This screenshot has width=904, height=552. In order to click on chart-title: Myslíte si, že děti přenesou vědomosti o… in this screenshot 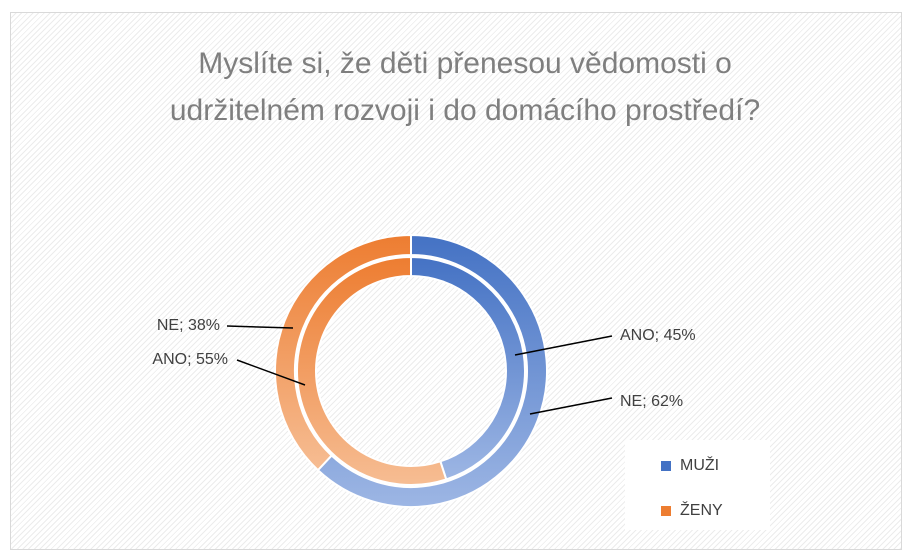, I will do `click(465, 87)`.